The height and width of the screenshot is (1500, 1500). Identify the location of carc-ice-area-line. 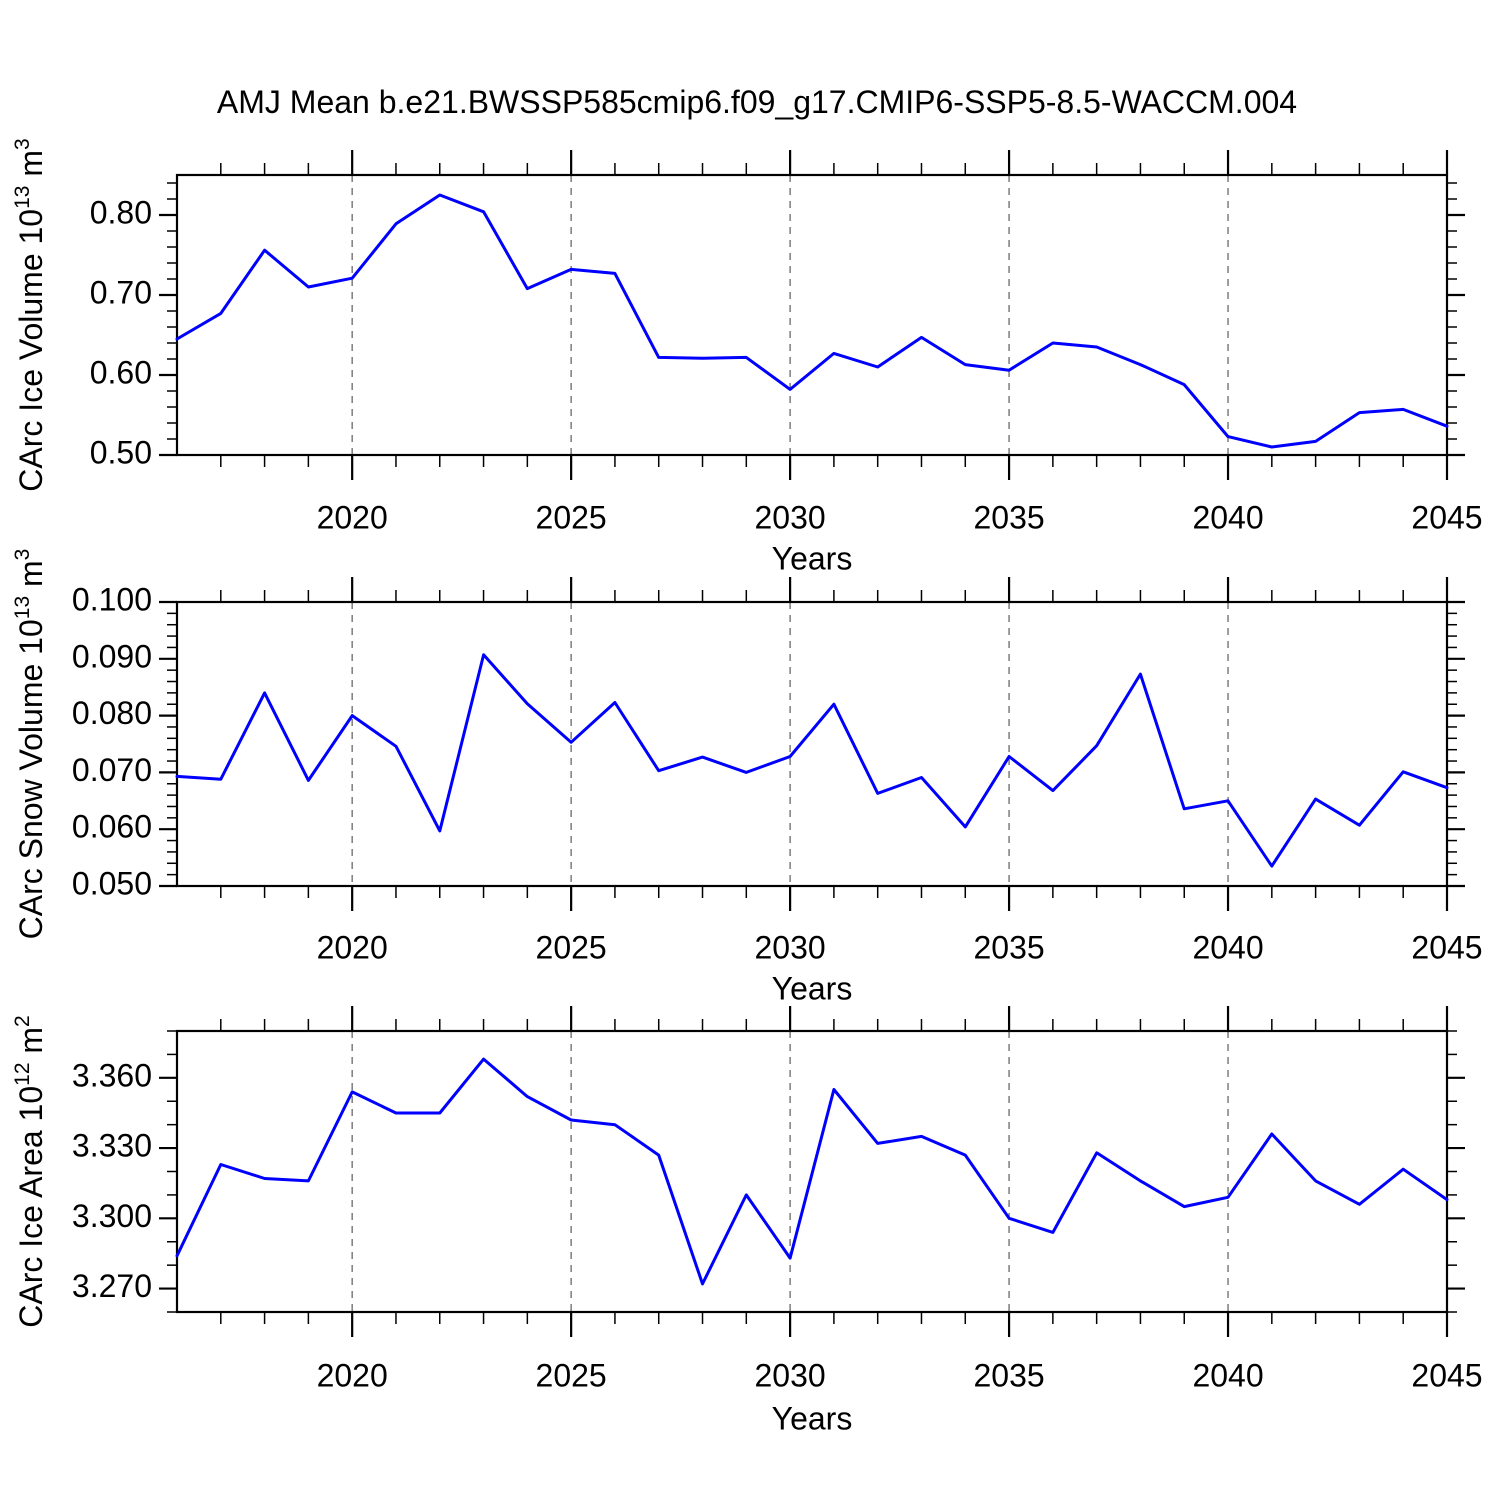
(812, 1171).